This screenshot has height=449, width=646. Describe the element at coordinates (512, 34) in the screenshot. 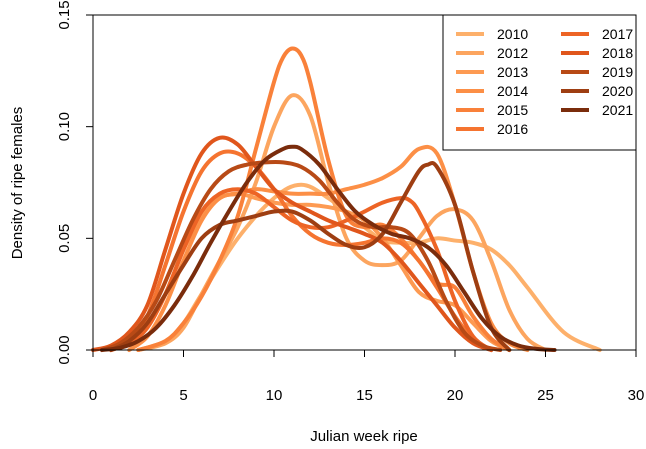

I see `legend-label-2010: 2010` at that location.